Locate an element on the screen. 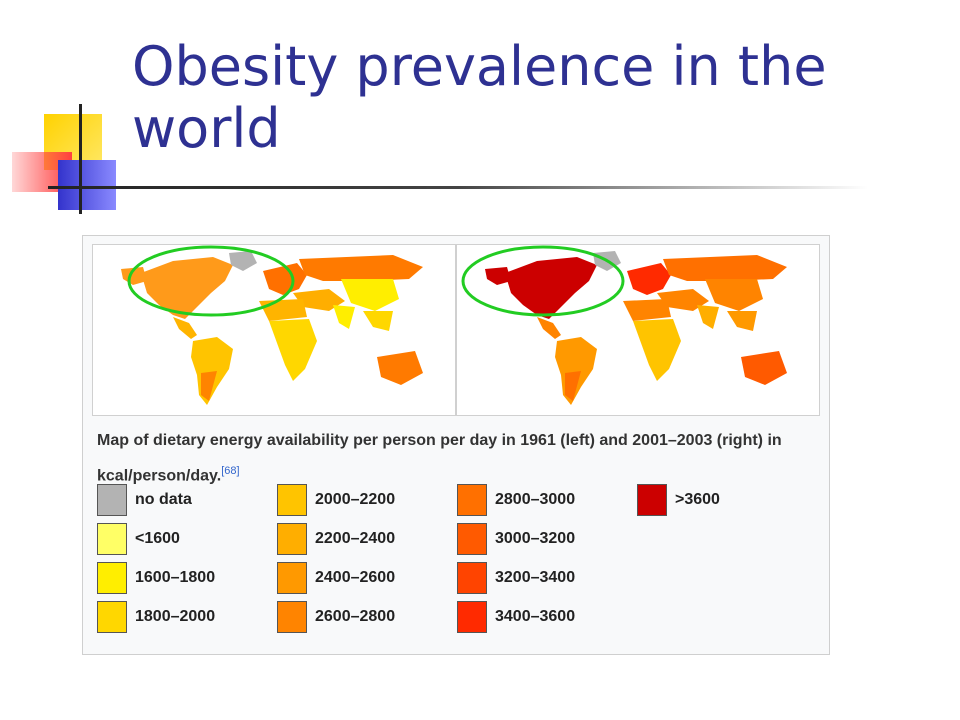 This screenshot has height=720, width=960. ornament-vertical-line is located at coordinates (80, 159).